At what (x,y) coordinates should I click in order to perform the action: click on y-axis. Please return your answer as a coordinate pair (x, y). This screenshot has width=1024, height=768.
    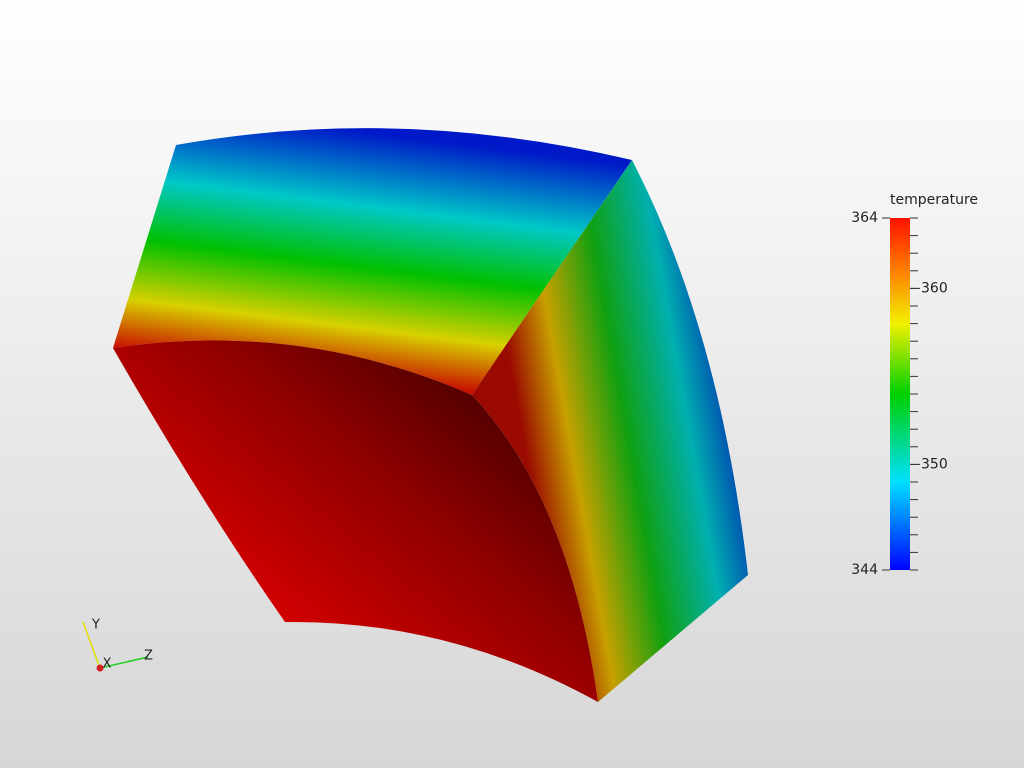
    Looking at the image, I should click on (91, 645).